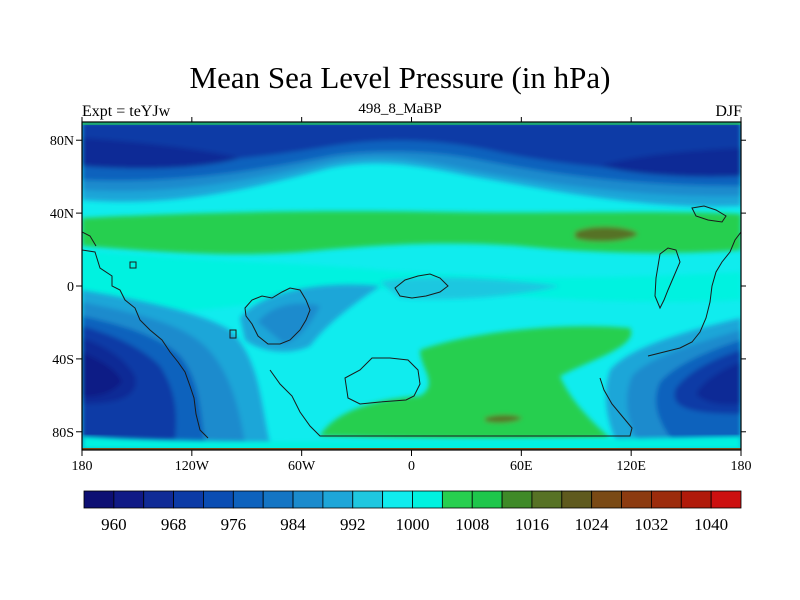 The height and width of the screenshot is (600, 800). What do you see at coordinates (400, 109) in the screenshot?
I see `period-label: 498_8_MaBP` at bounding box center [400, 109].